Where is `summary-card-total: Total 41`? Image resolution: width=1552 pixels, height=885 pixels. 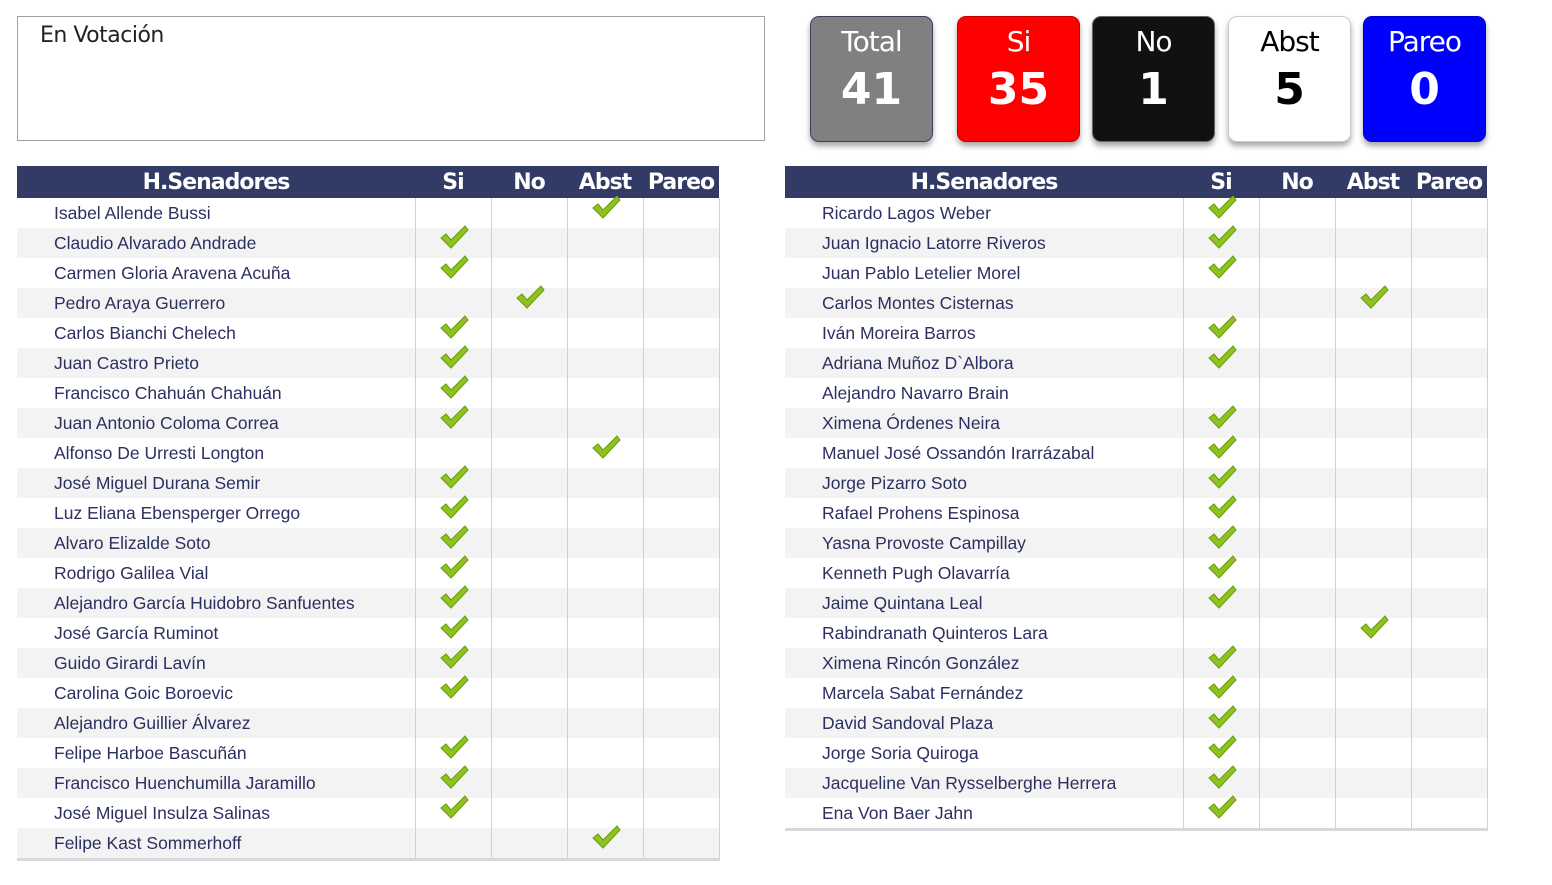 summary-card-total: Total 41 is located at coordinates (871, 79).